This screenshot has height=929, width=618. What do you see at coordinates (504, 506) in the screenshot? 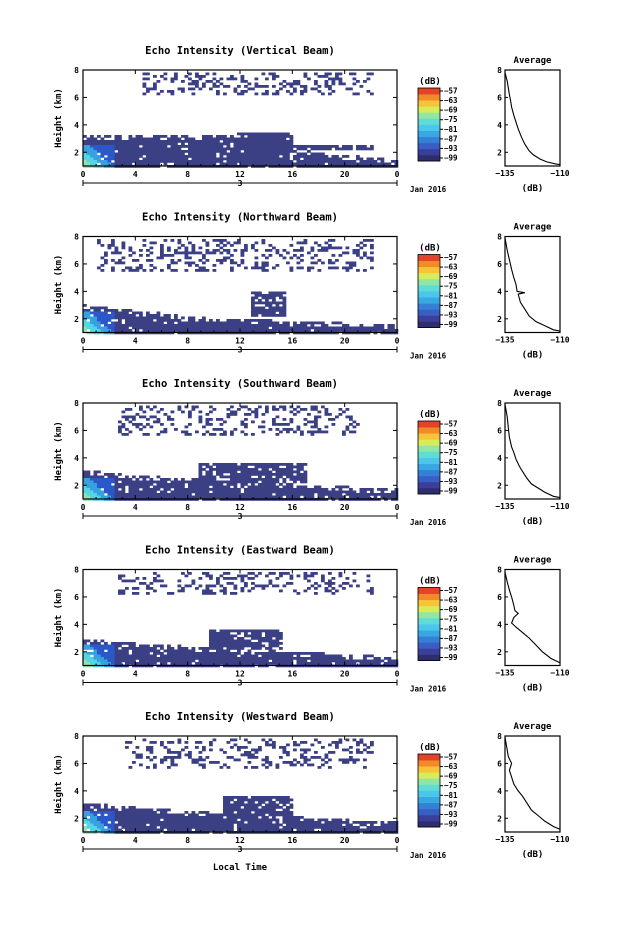
I see `profile-x-tick-label: −135` at bounding box center [504, 506].